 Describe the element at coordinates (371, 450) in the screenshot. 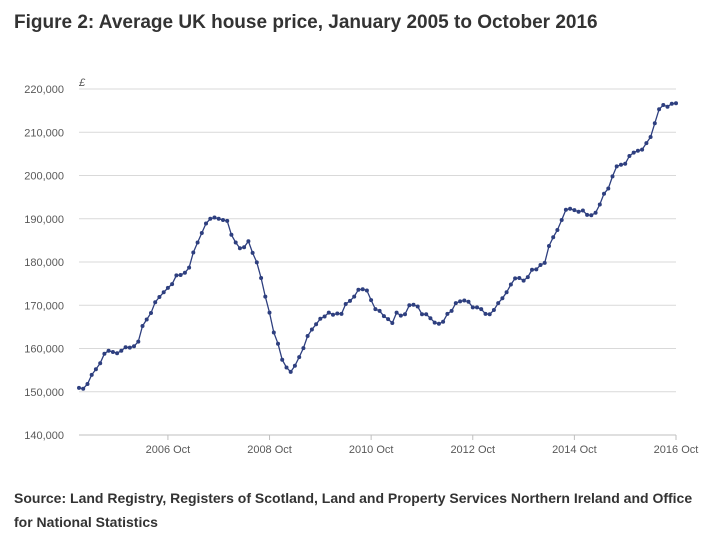

I see `x-tick-label: 2010 Oct` at that location.